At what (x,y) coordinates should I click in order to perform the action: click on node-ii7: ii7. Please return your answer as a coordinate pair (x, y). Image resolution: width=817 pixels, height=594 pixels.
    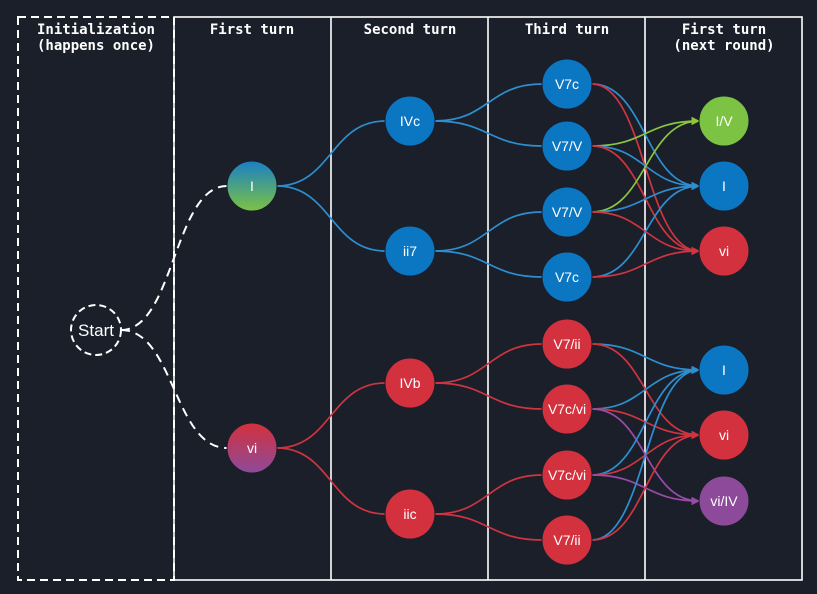
    Looking at the image, I should click on (410, 251).